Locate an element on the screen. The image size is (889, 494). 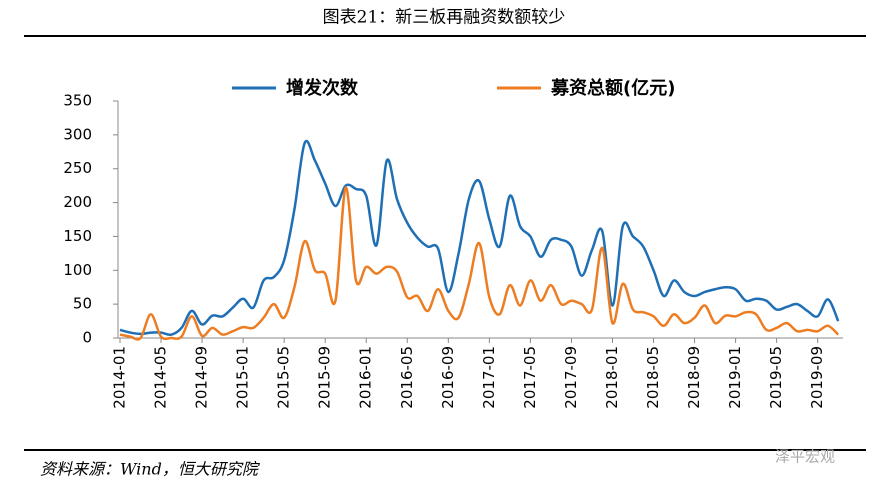
x-tick-label: 2016-01 is located at coordinates (366, 377).